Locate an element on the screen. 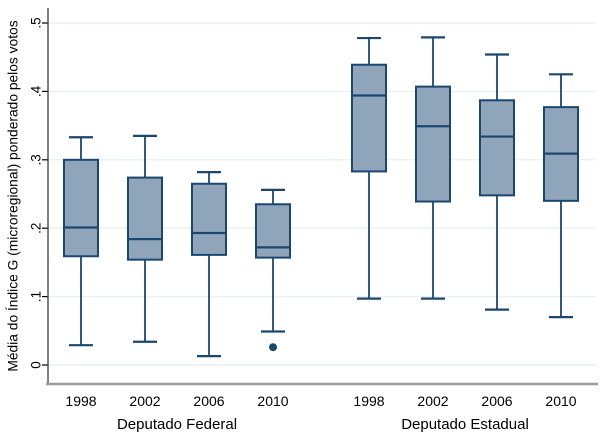 The width and height of the screenshot is (600, 436). group-label-deputado-estadual: Deputado Estadual is located at coordinates (465, 424).